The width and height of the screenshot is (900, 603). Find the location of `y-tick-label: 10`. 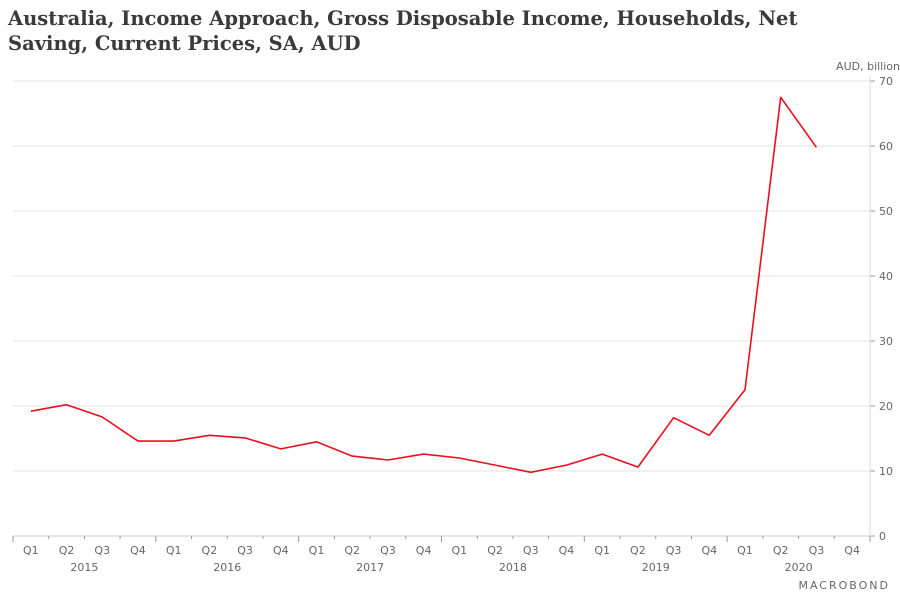

y-tick-label: 10 is located at coordinates (886, 471).